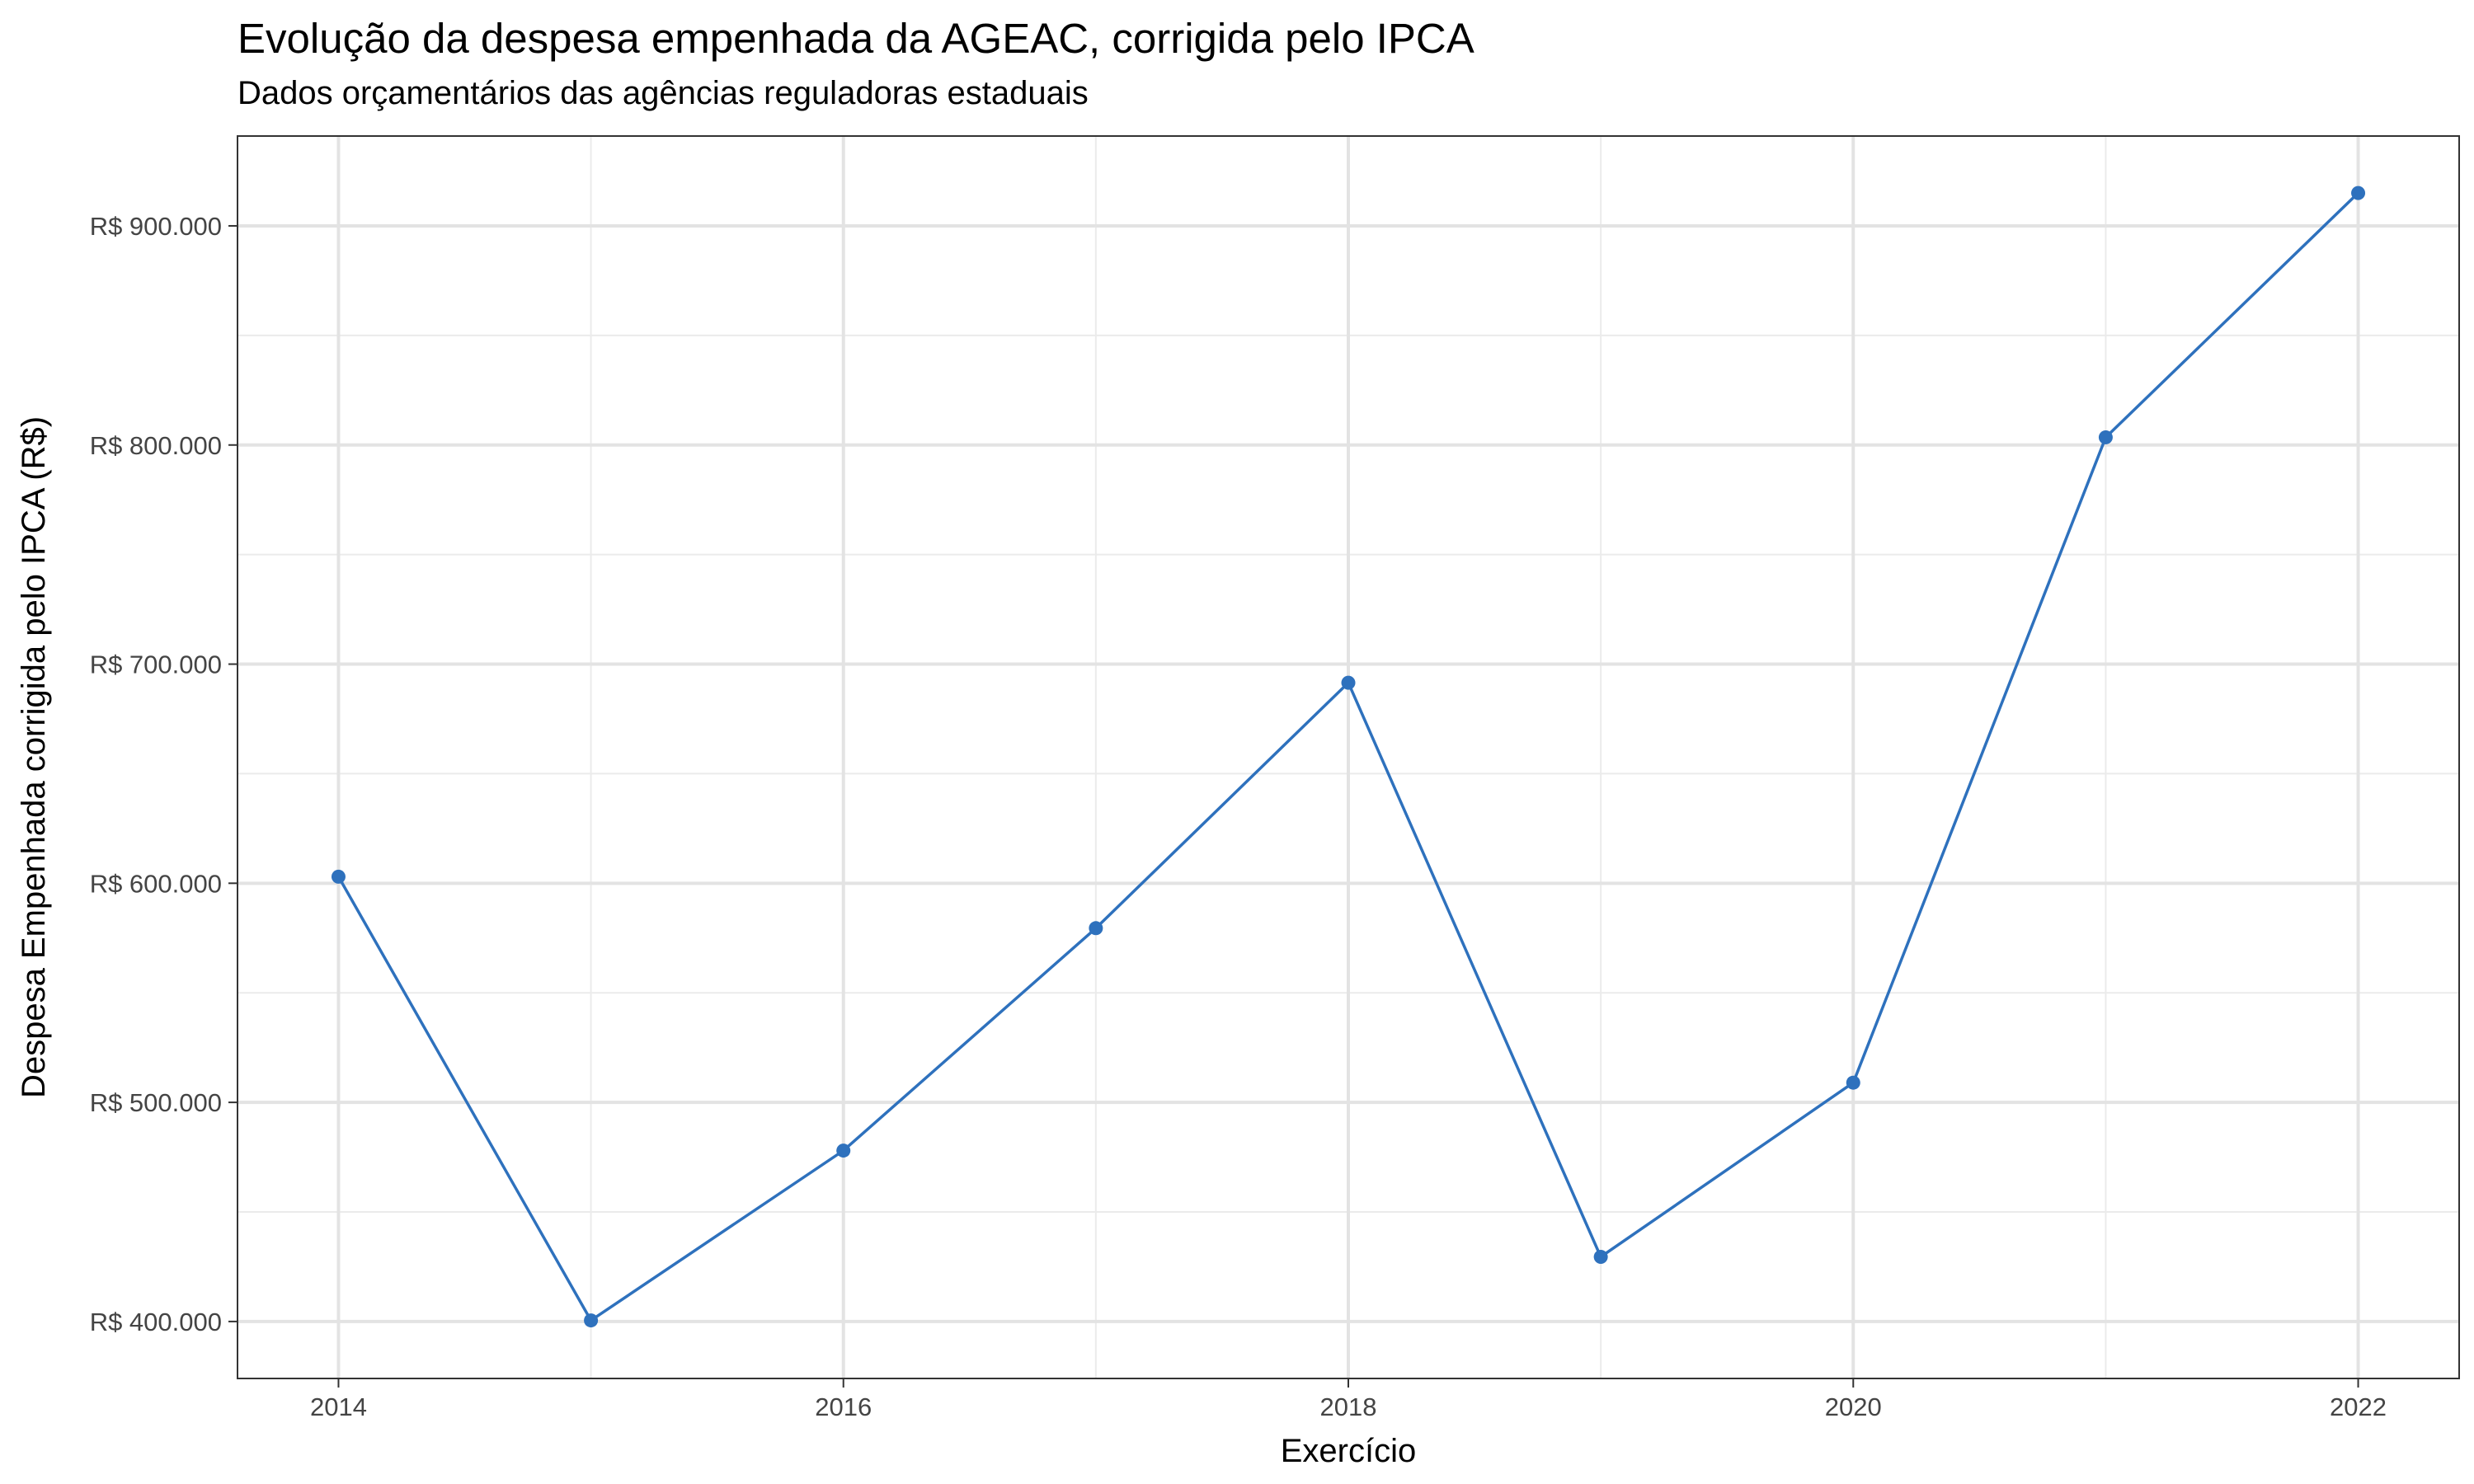  Describe the element at coordinates (156, 1322) in the screenshot. I see `y-tick-label: R$ 400.000` at that location.